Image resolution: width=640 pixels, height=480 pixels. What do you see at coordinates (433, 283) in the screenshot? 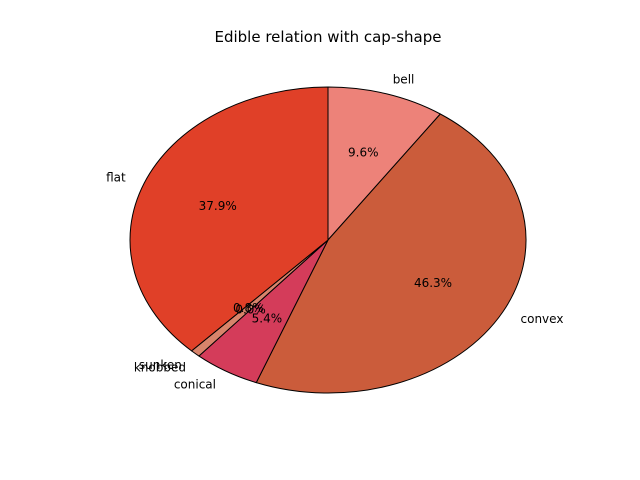
I see `value-label-convex: 46.3%` at bounding box center [433, 283].